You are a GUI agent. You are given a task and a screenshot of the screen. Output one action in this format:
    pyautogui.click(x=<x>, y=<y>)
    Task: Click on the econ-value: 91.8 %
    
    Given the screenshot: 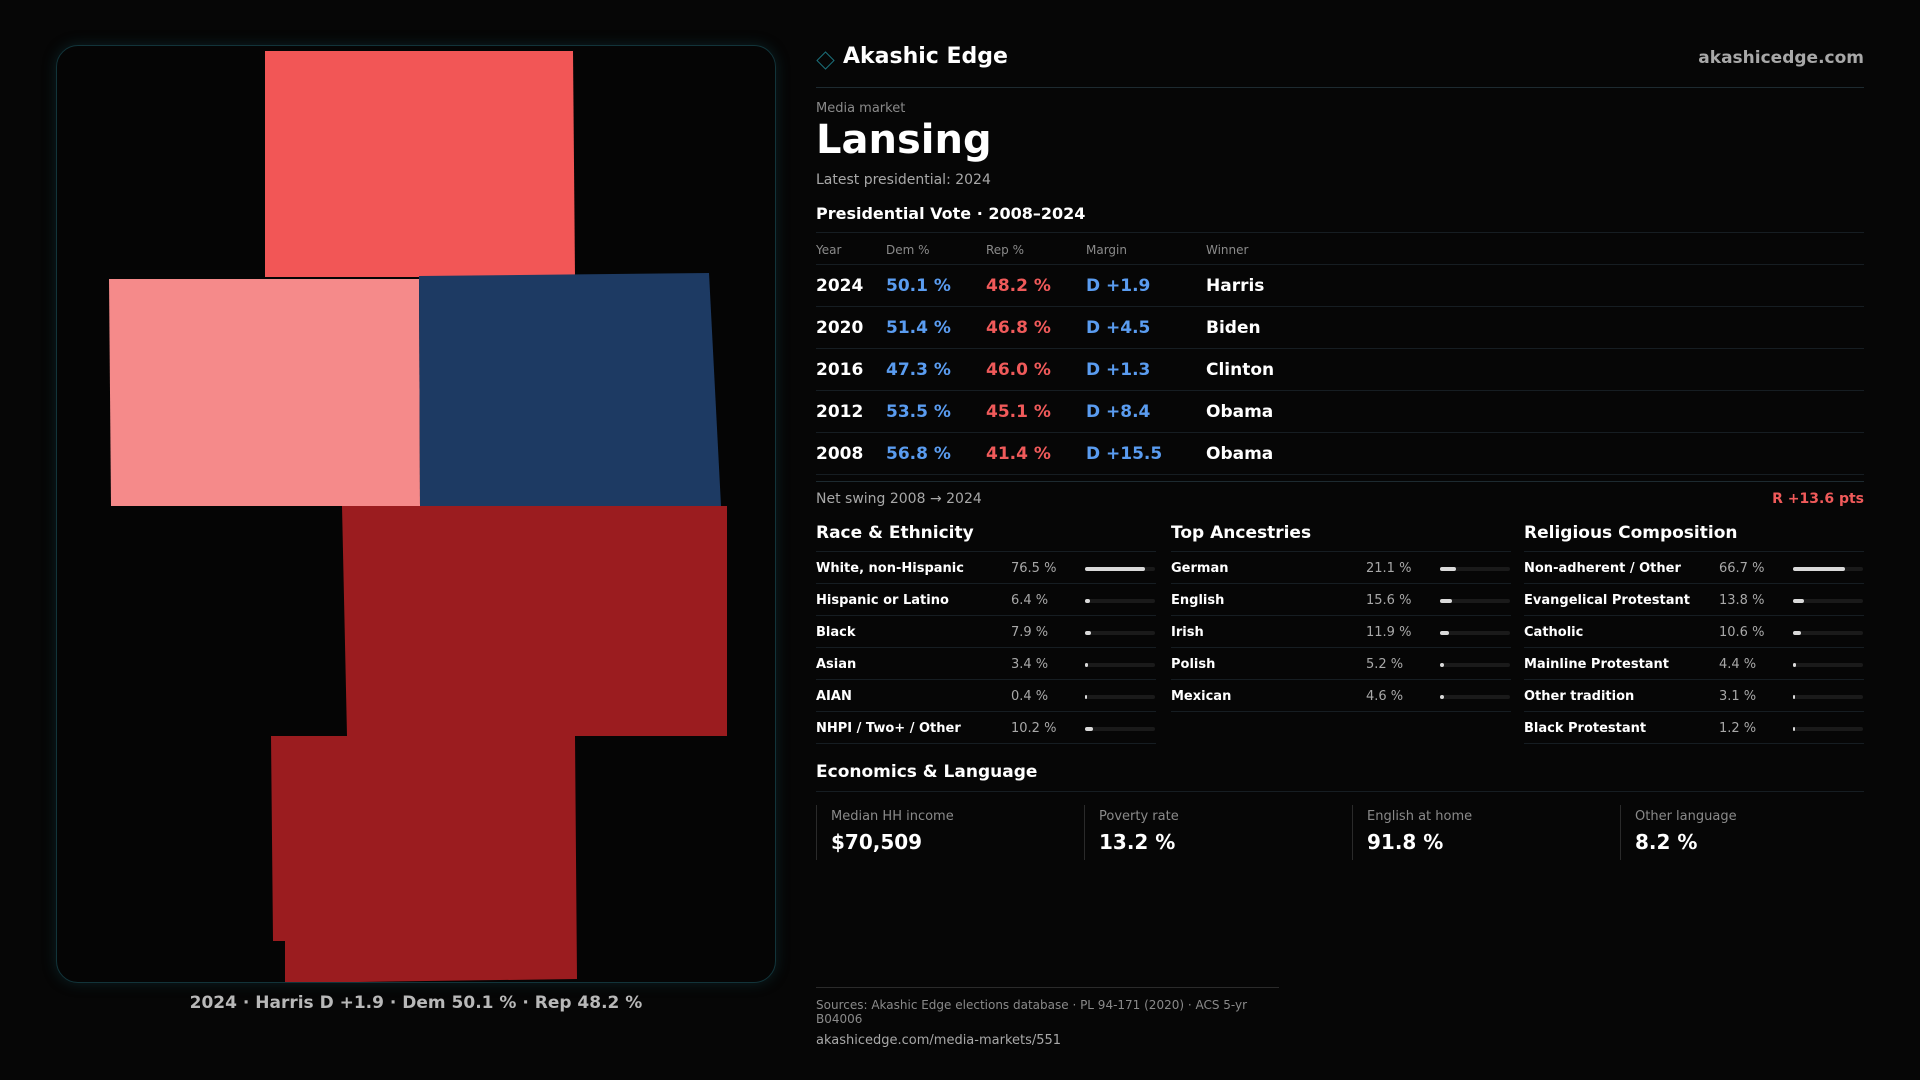 What is the action you would take?
    pyautogui.click(x=1405, y=842)
    